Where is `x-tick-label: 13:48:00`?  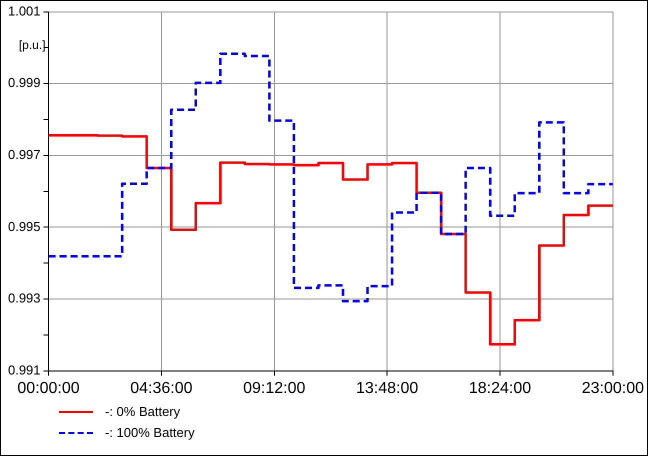 x-tick-label: 13:48:00 is located at coordinates (387, 388).